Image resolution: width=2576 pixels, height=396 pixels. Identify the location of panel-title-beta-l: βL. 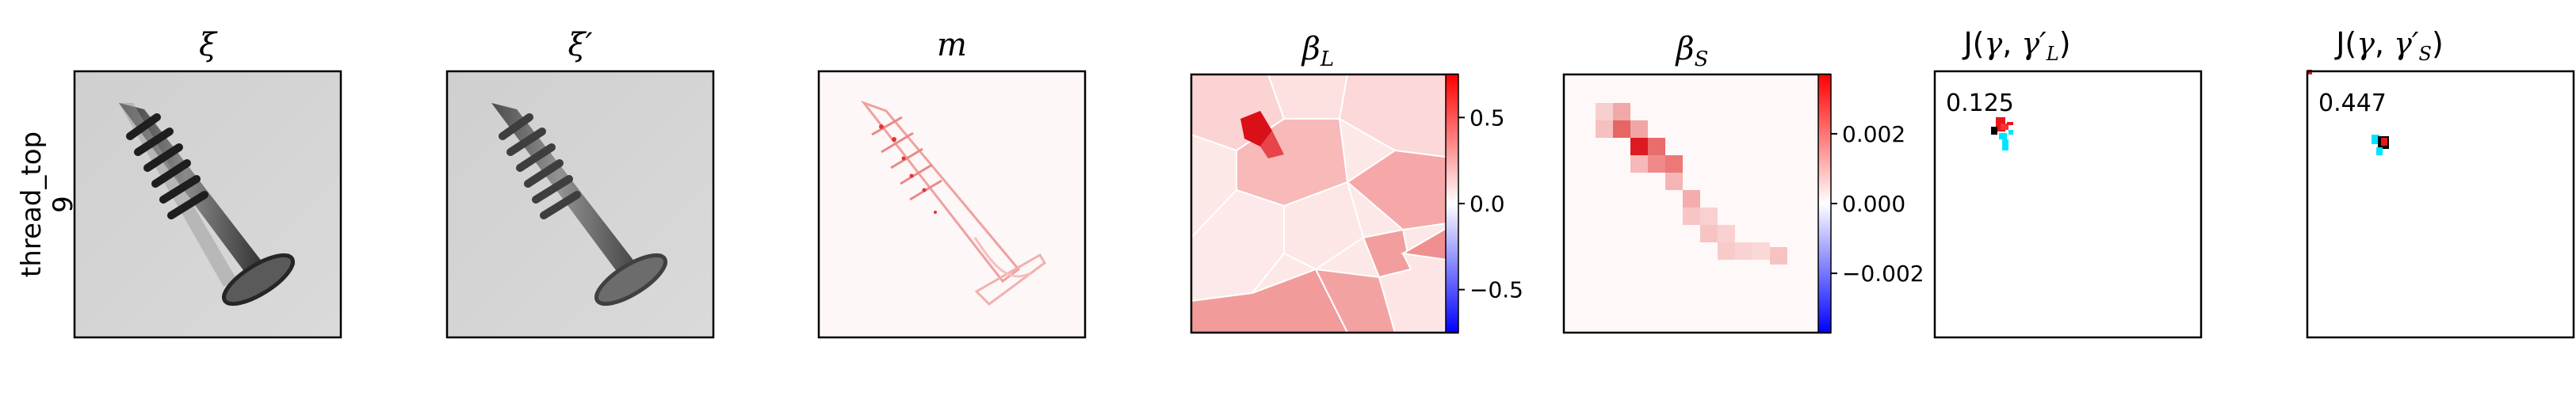
(1317, 51).